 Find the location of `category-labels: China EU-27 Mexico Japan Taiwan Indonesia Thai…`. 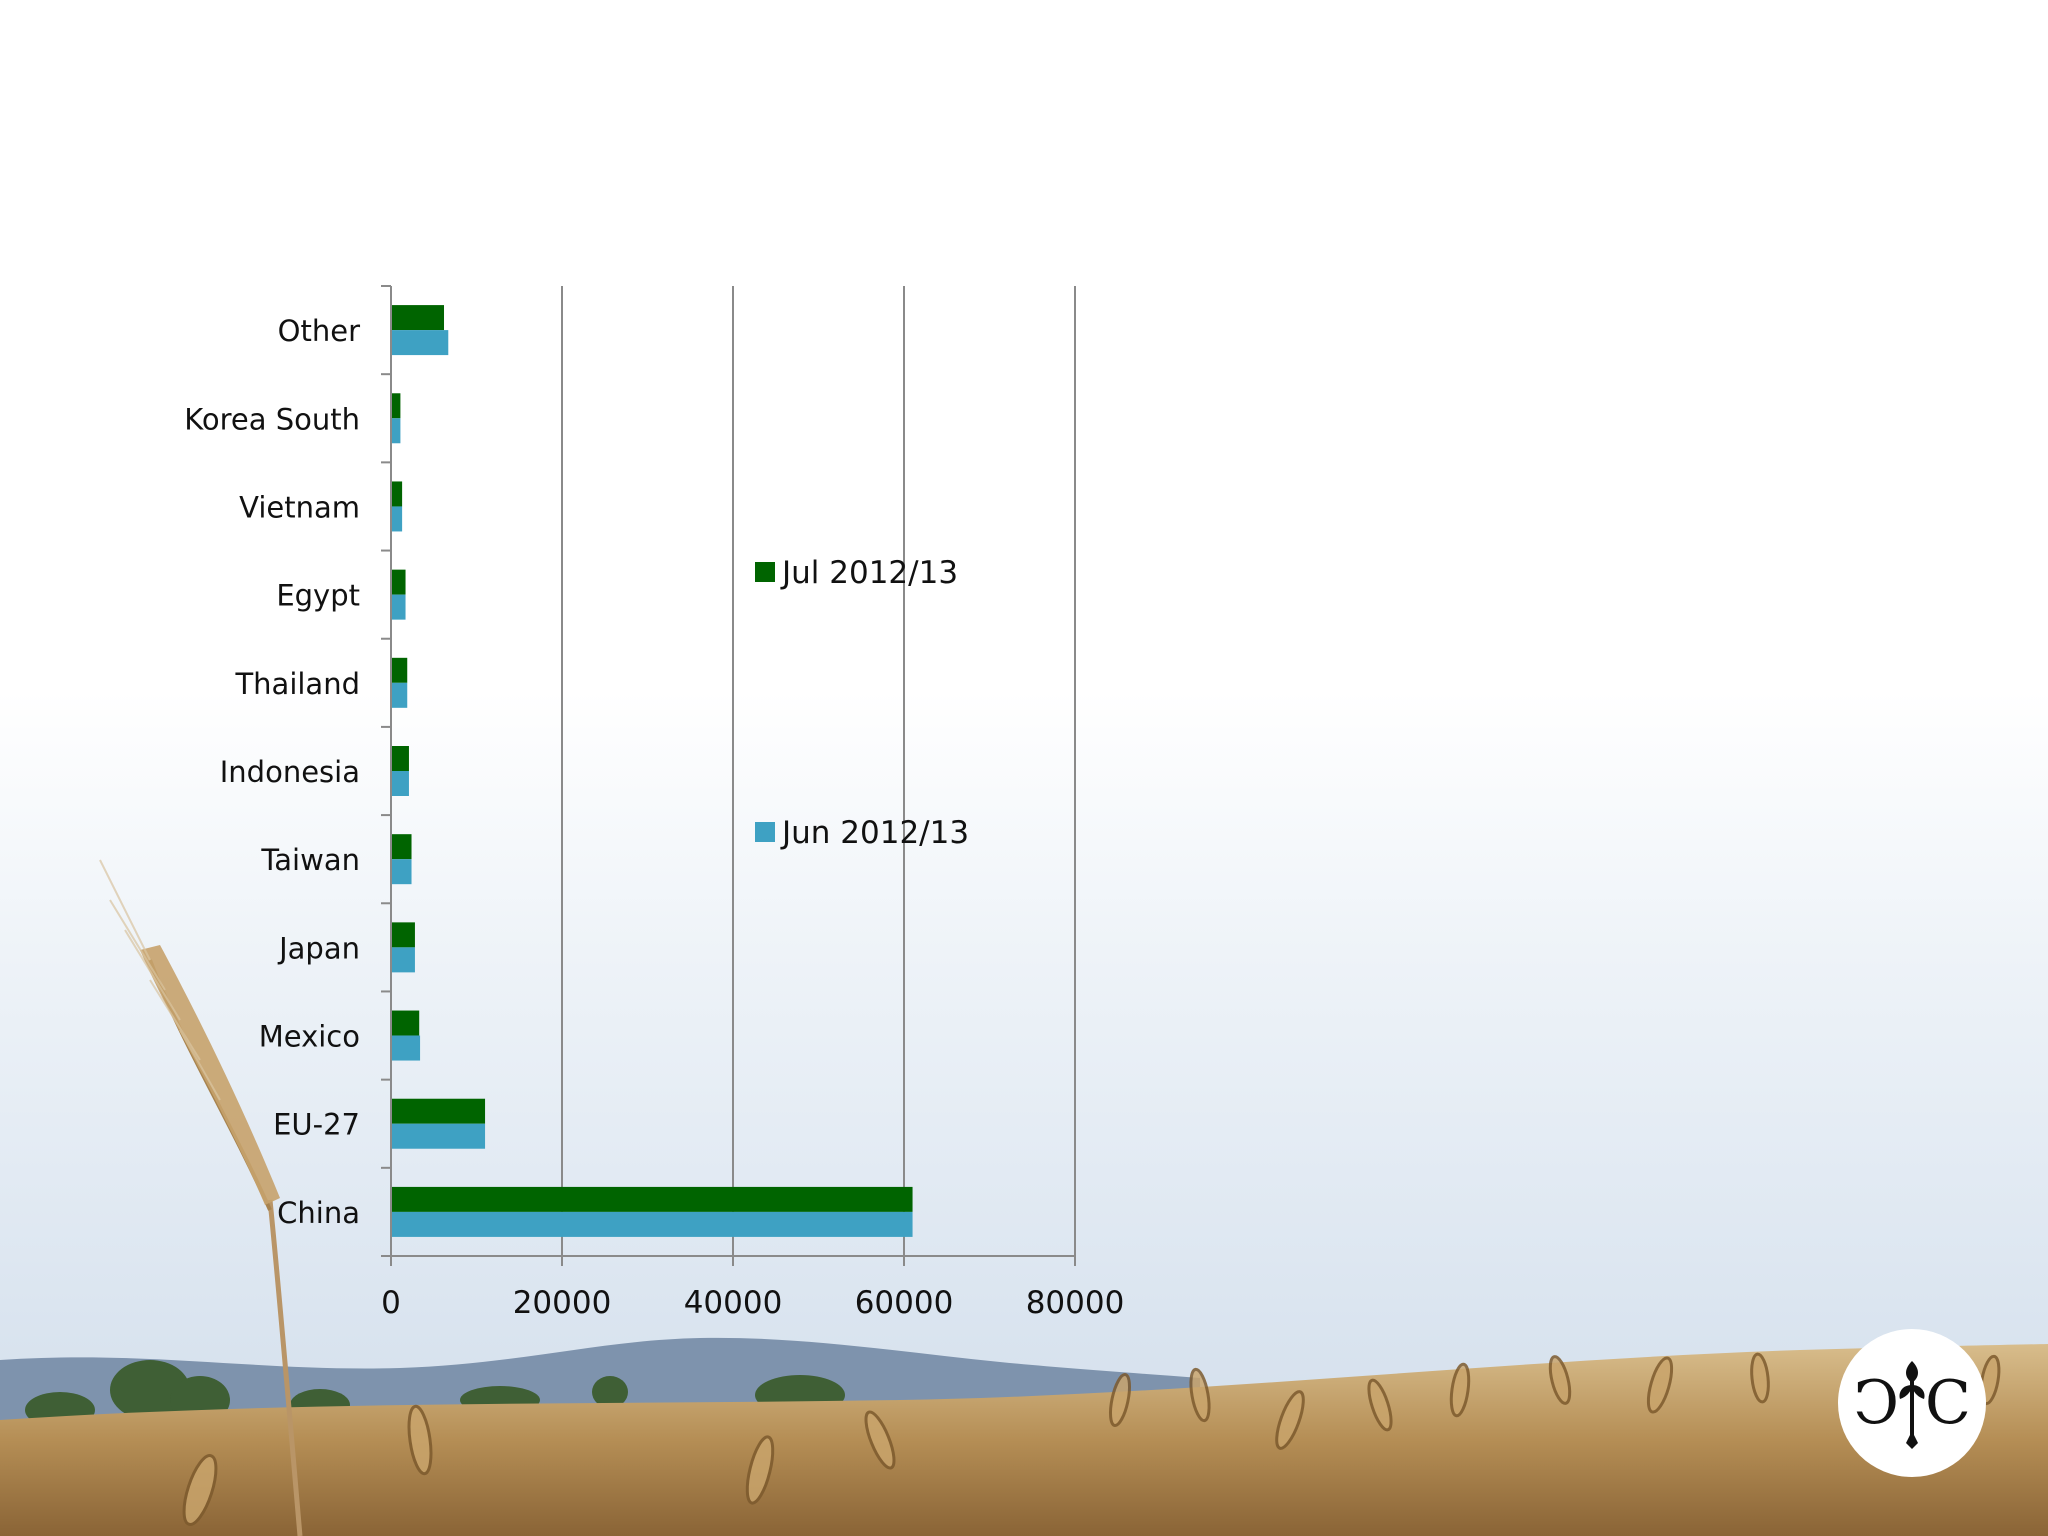

category-labels: China EU-27 Mexico Japan Taiwan Indonesia Thai… is located at coordinates (272, 772).